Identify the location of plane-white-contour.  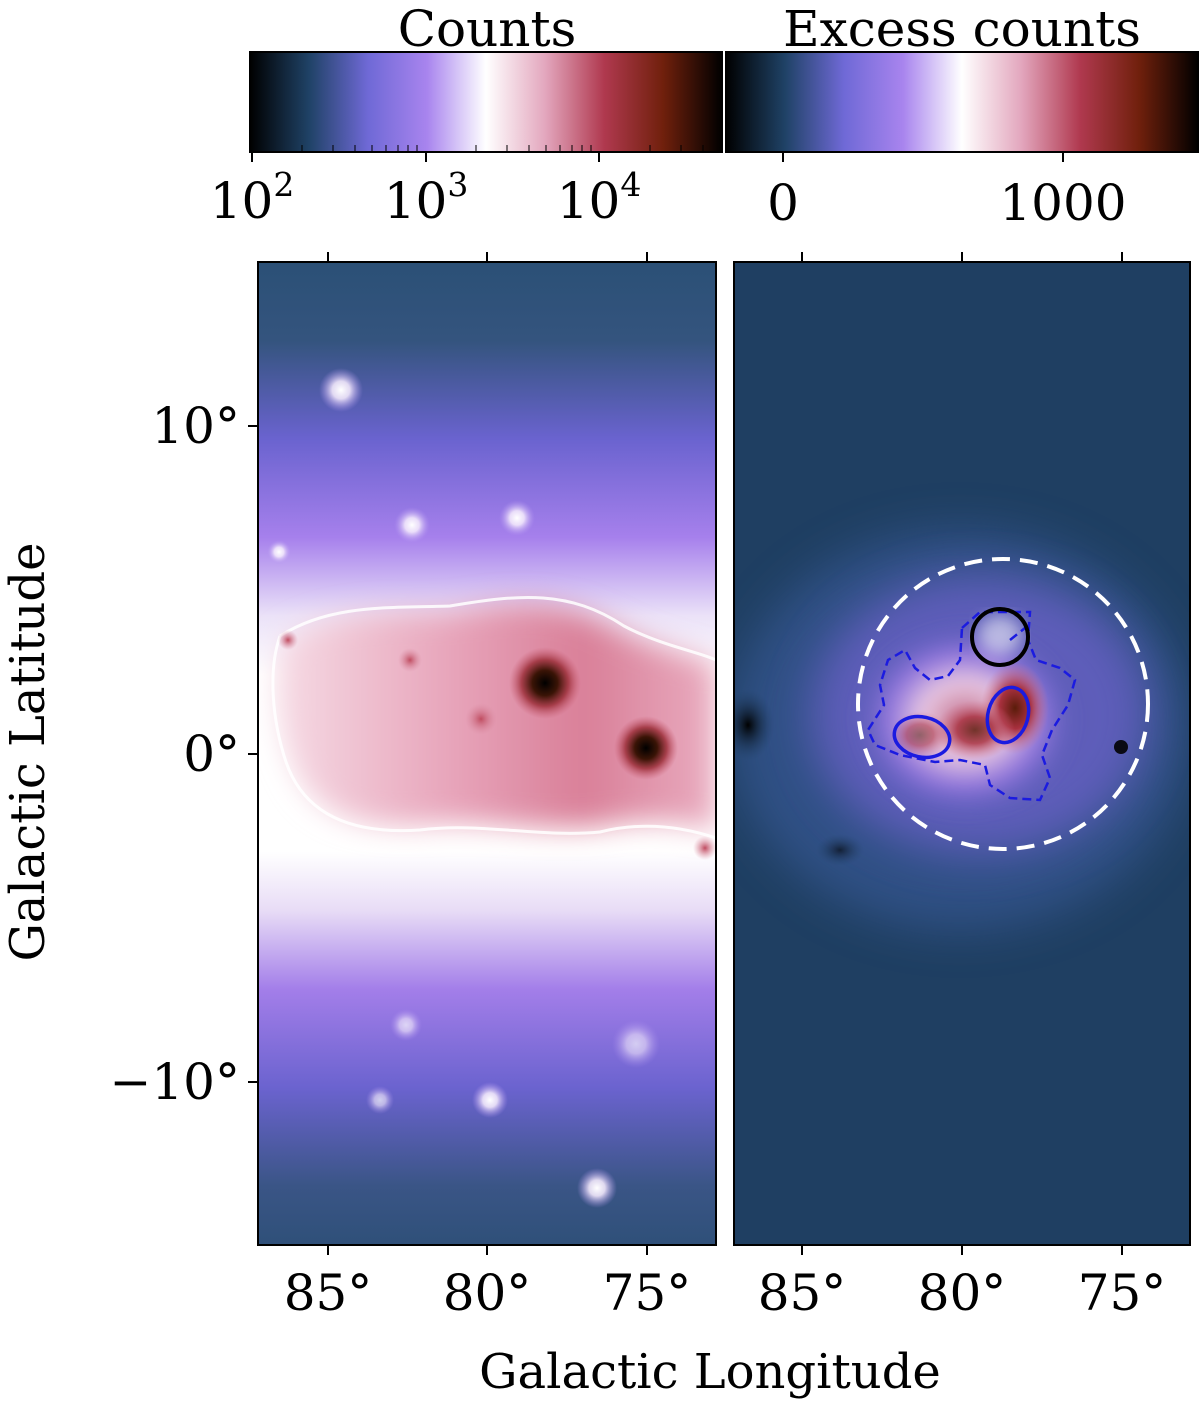
(493, 717).